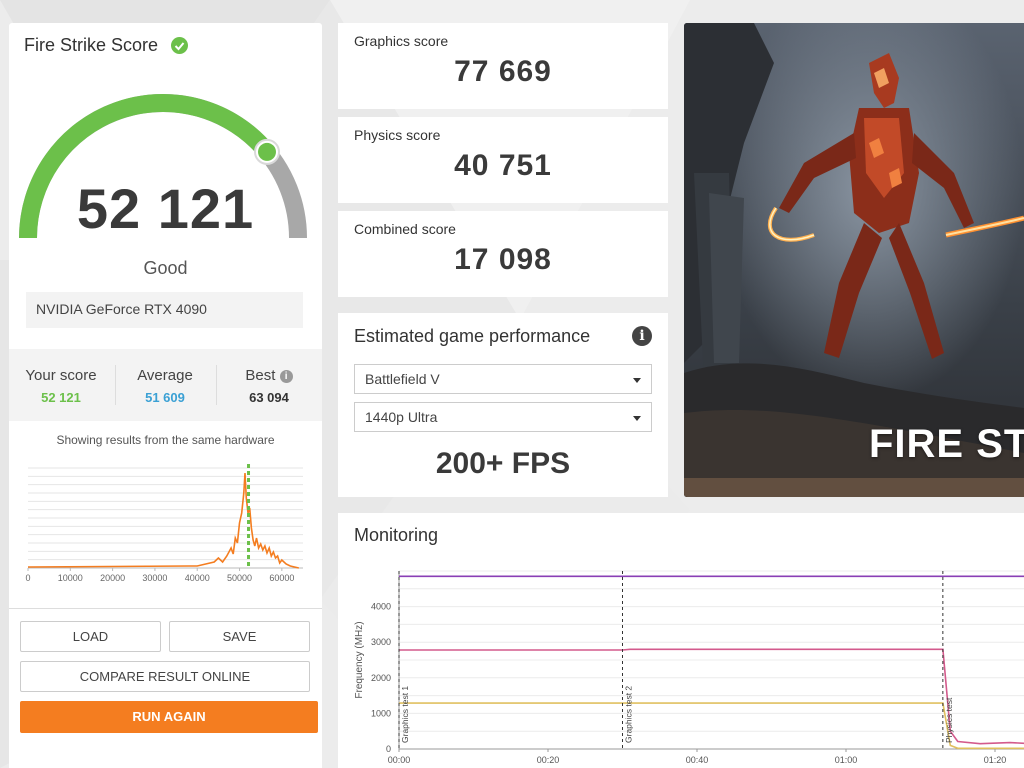 The height and width of the screenshot is (768, 1024). I want to click on best-value: 63 094, so click(269, 397).